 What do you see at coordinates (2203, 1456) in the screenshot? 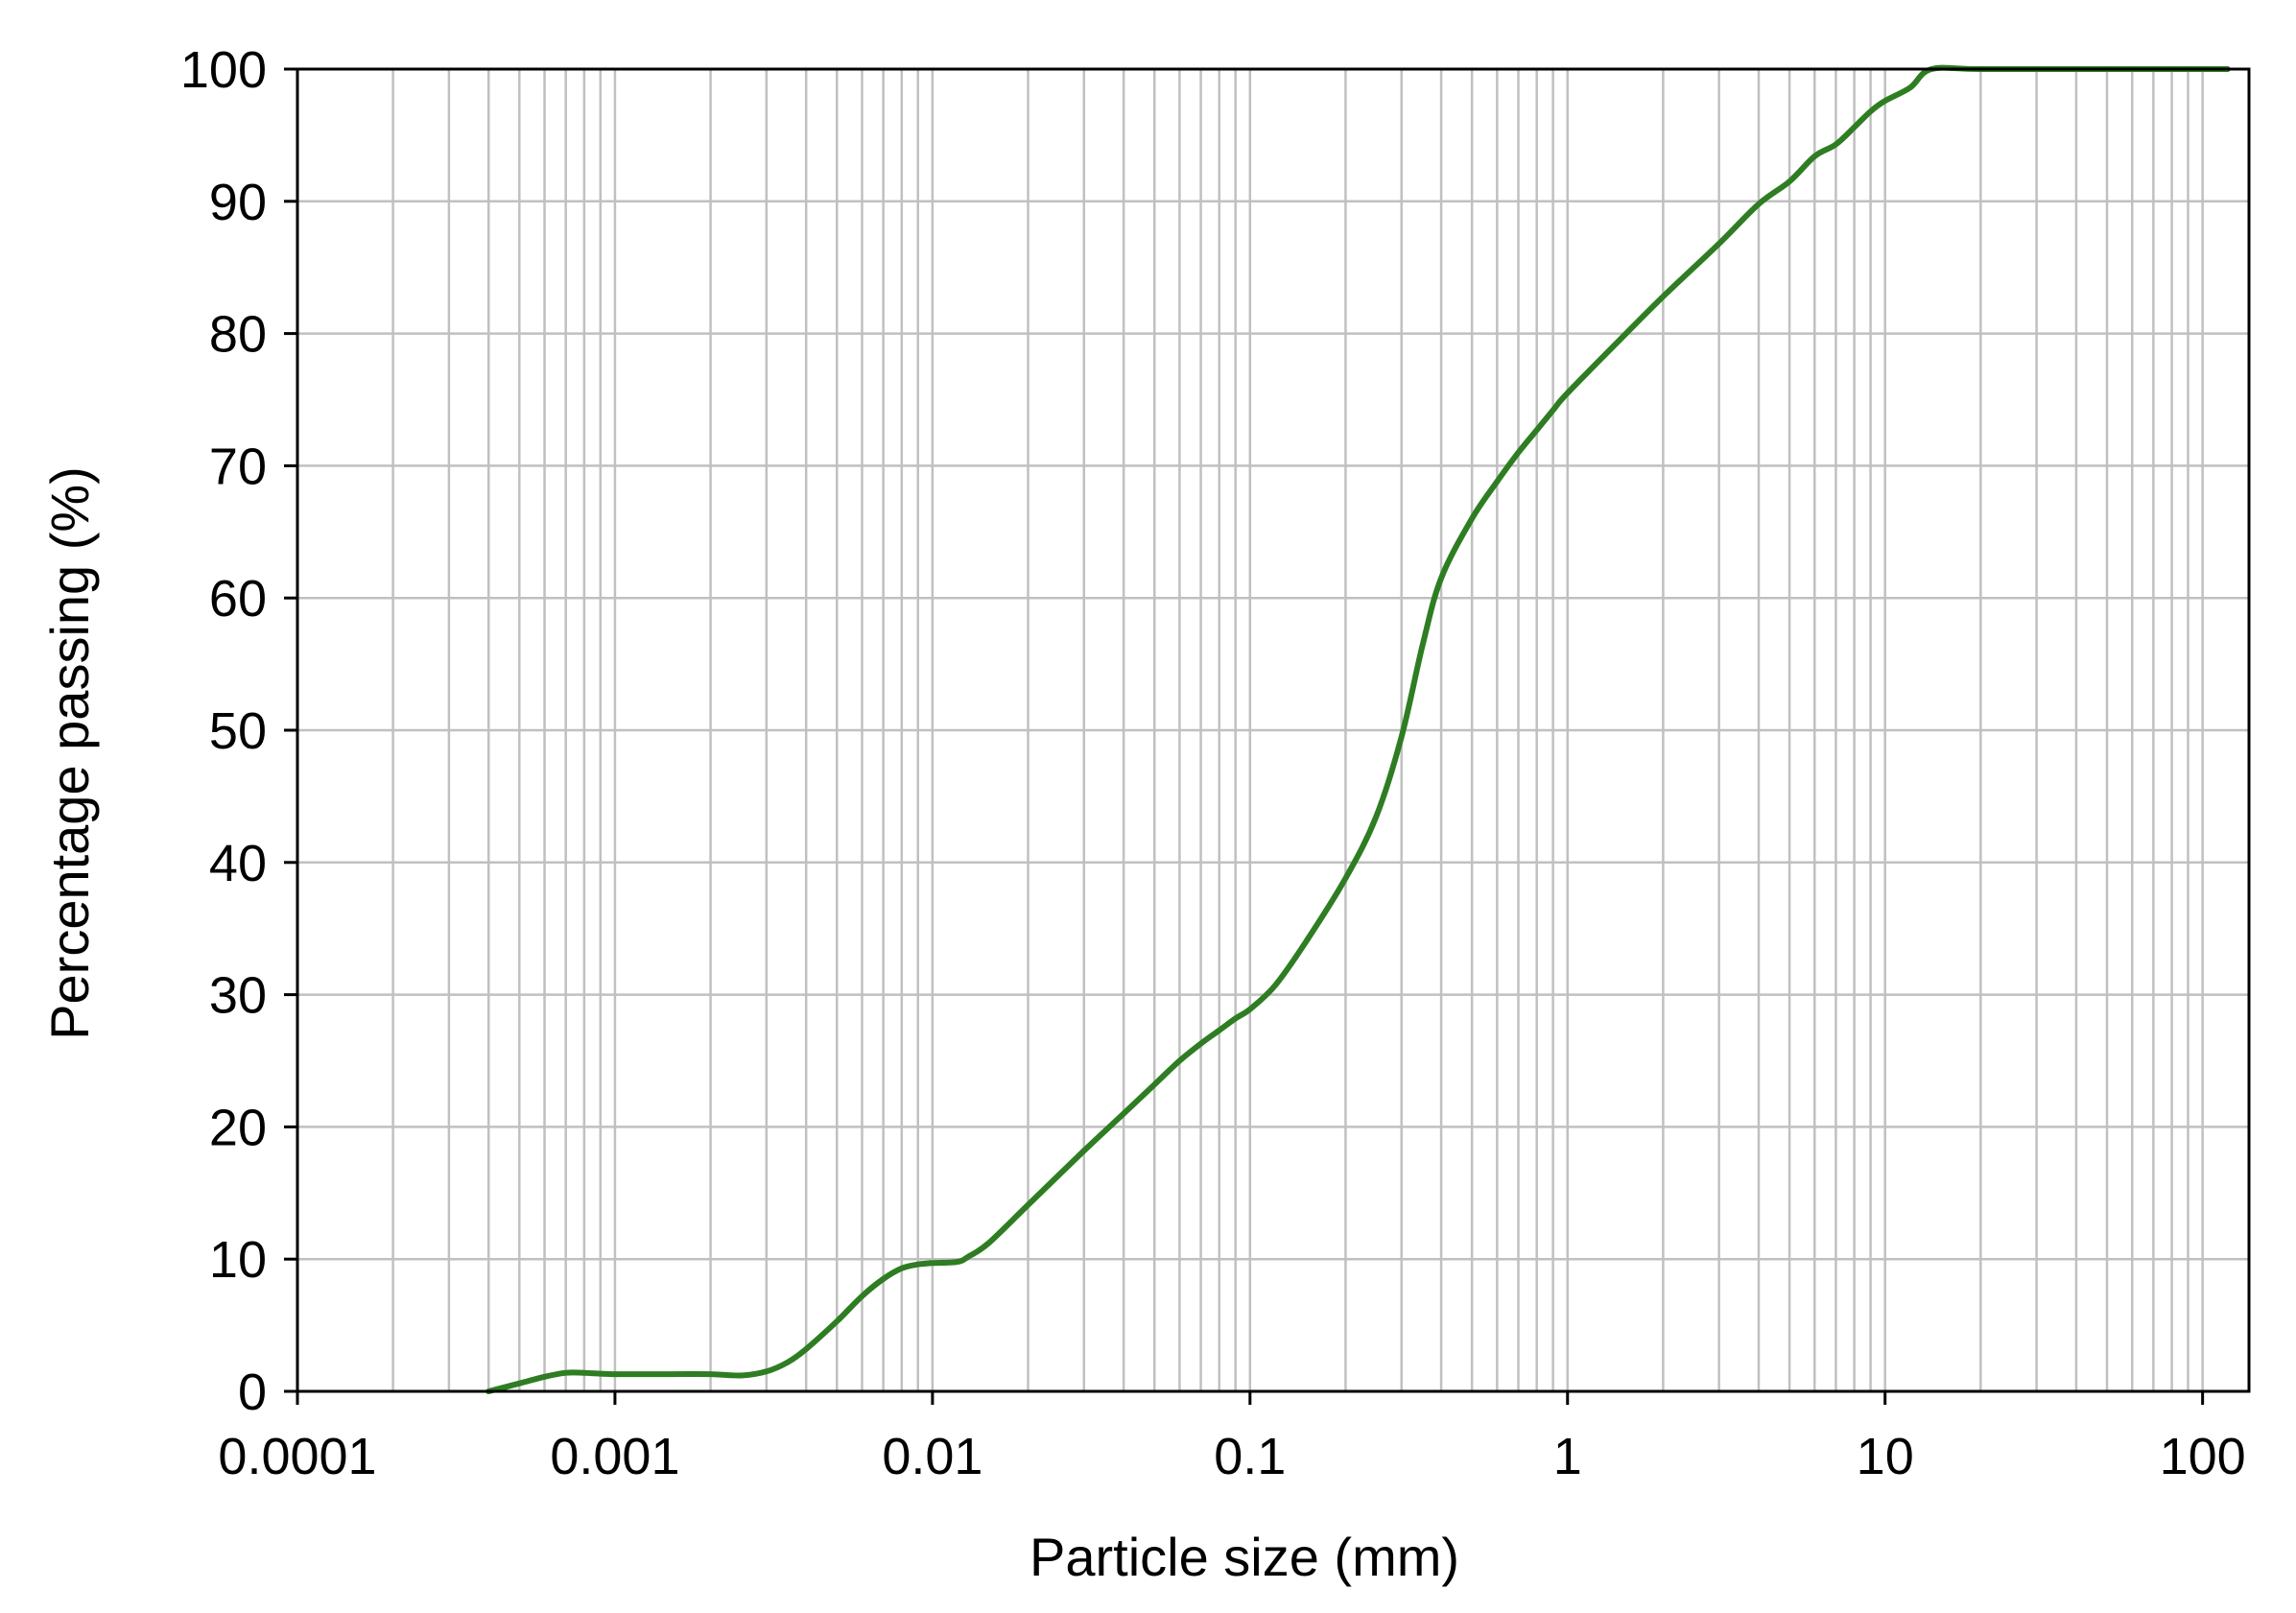
I see `x-tick-label: 100` at bounding box center [2203, 1456].